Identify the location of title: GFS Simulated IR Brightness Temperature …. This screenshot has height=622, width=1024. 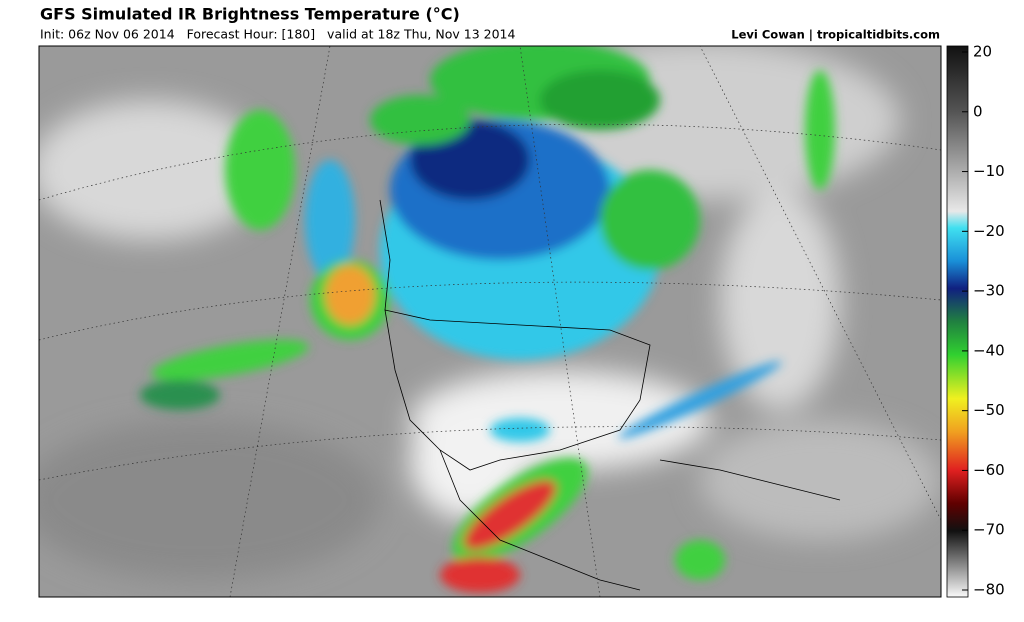
(250, 14).